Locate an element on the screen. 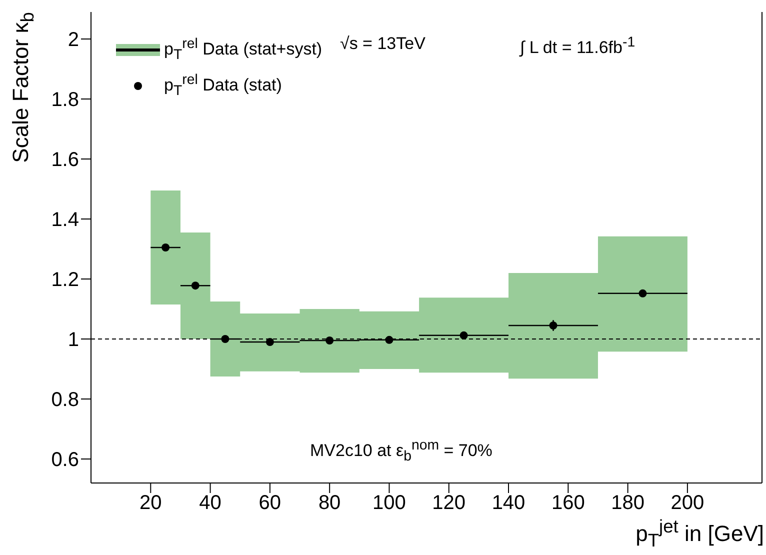  x-tick-label: 80 is located at coordinates (329, 503).